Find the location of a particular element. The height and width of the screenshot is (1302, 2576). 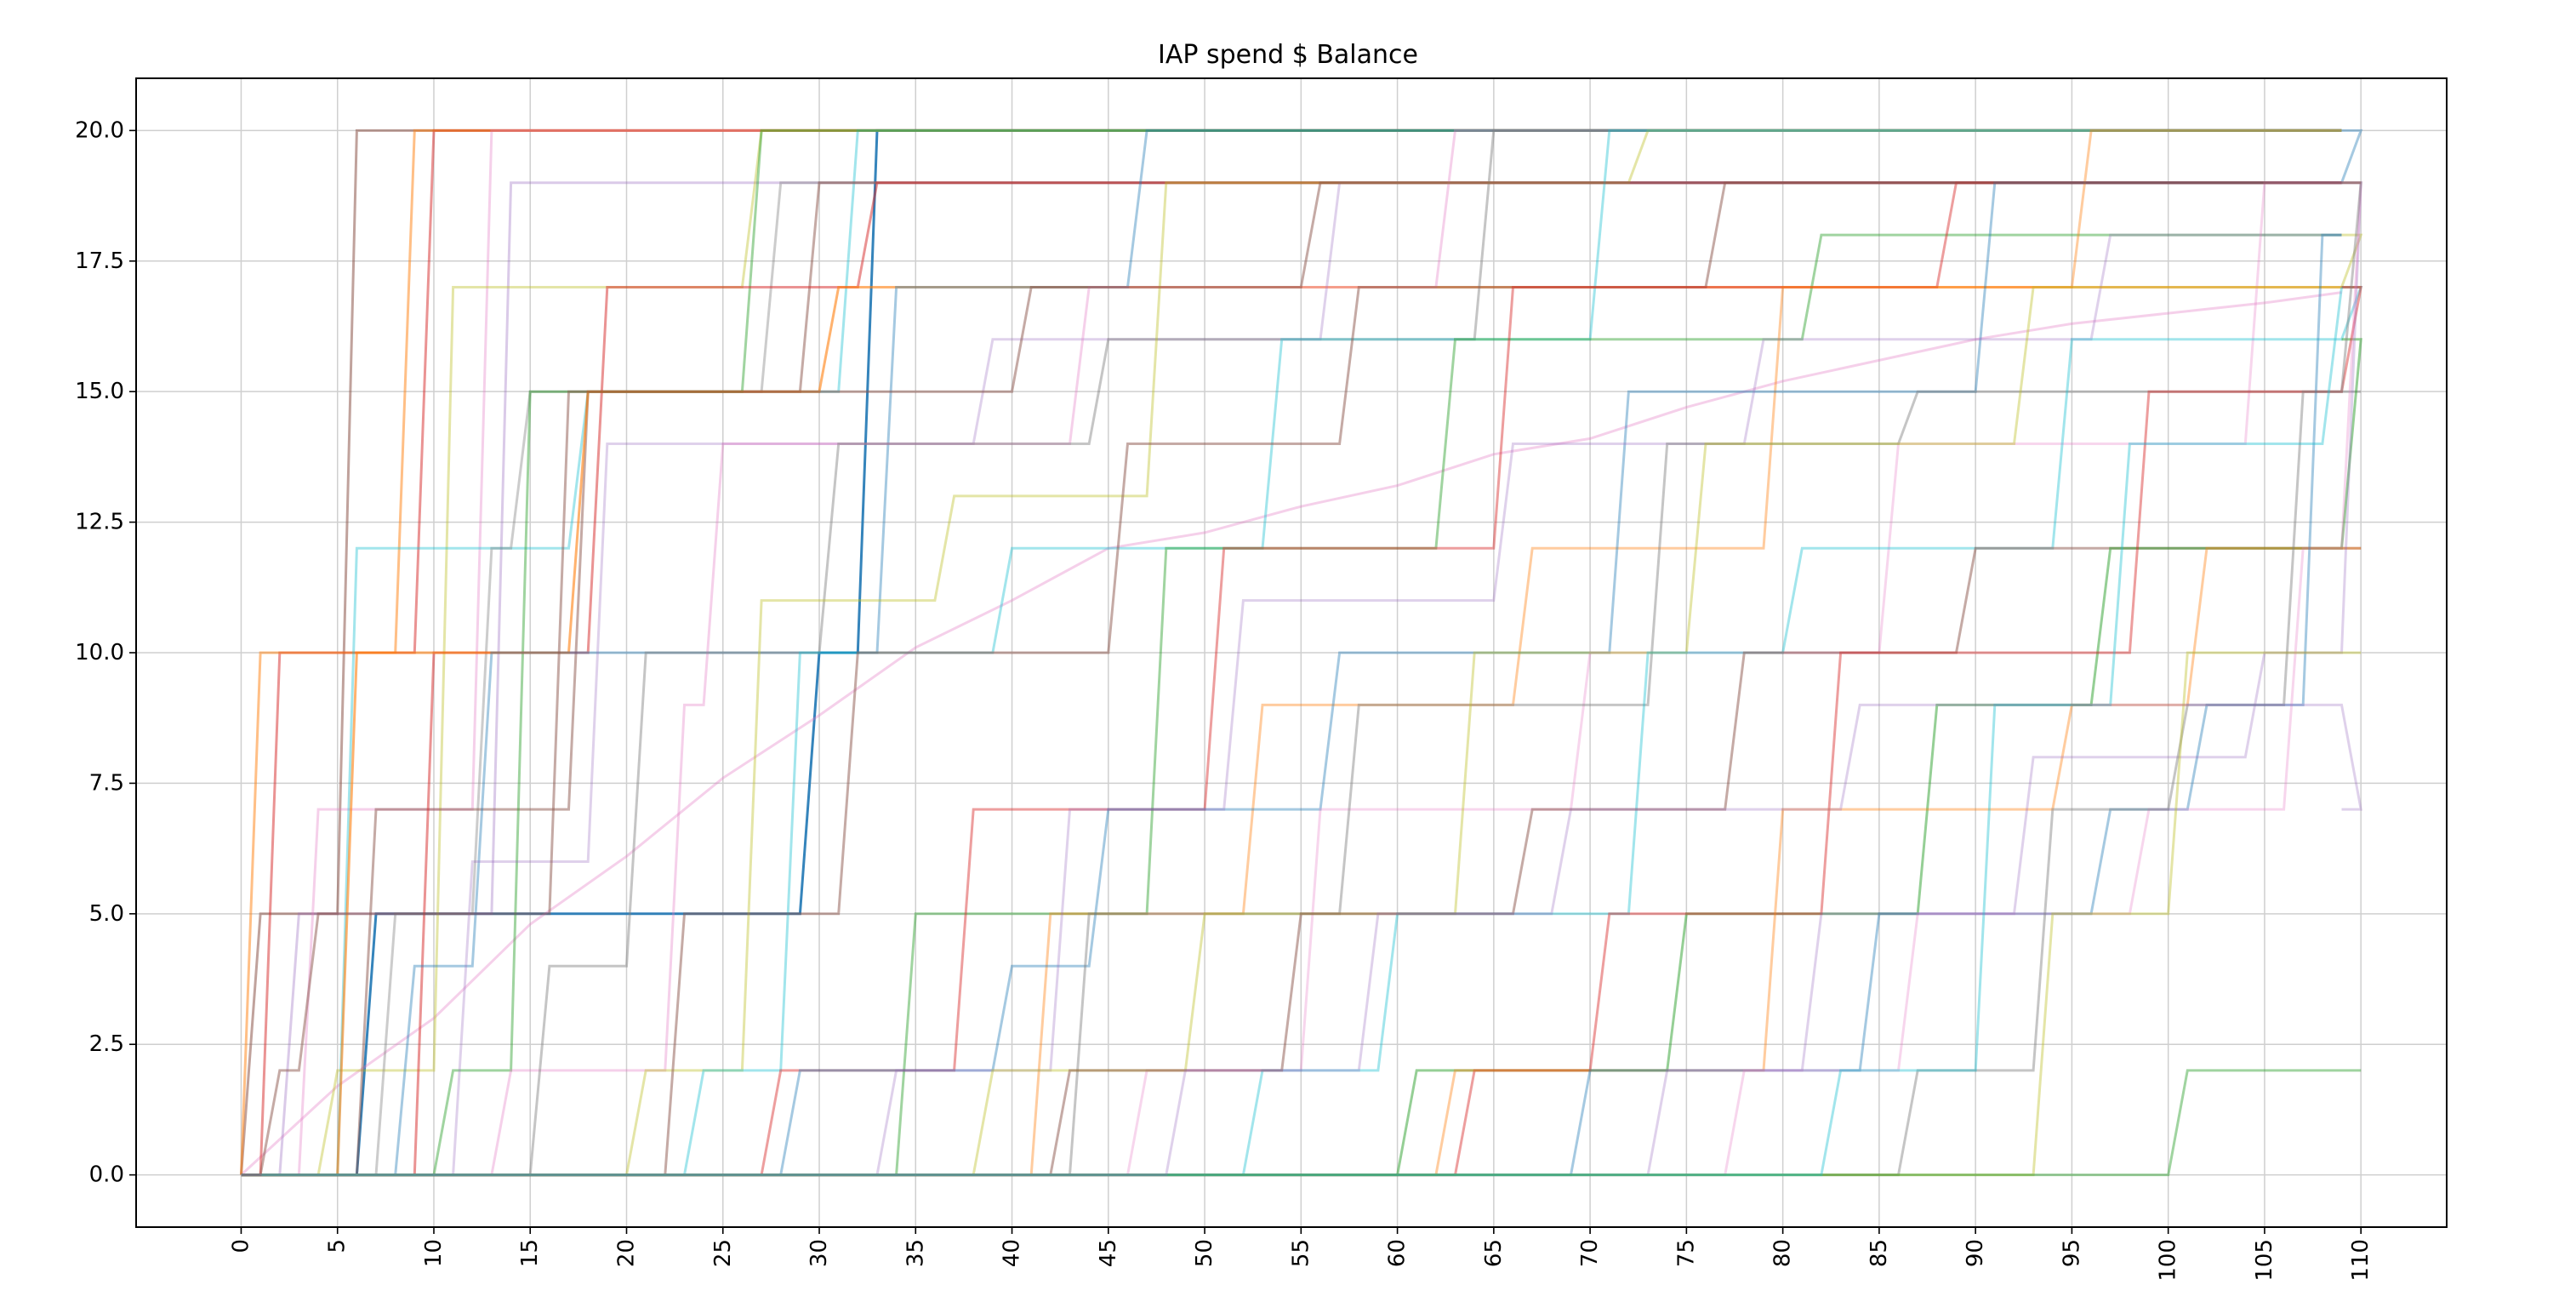

x-tick-label: 85 is located at coordinates (1879, 1253).